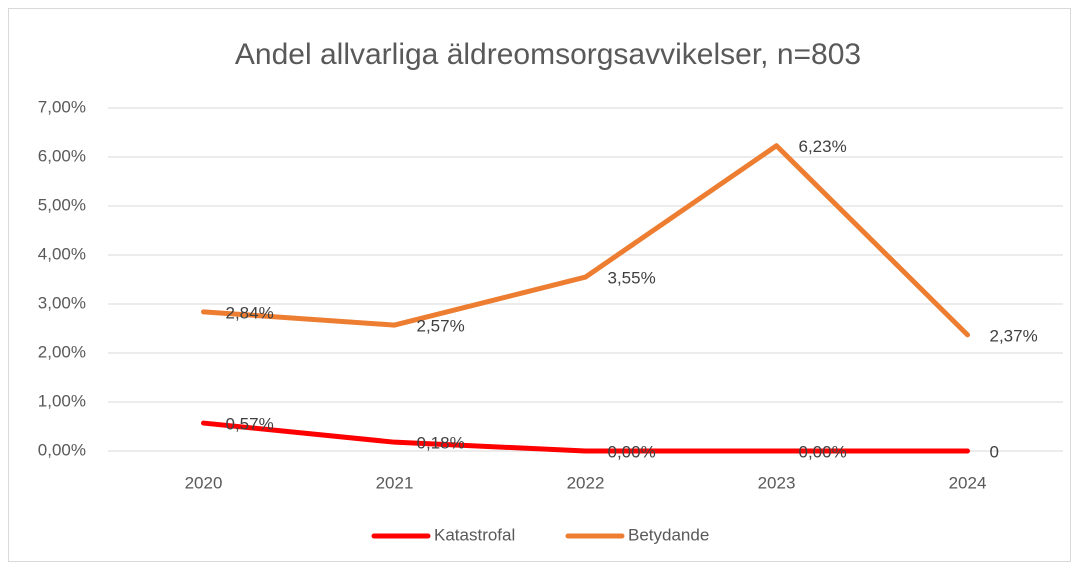 This screenshot has width=1079, height=570. What do you see at coordinates (586, 482) in the screenshot?
I see `x-tick-label: 2022` at bounding box center [586, 482].